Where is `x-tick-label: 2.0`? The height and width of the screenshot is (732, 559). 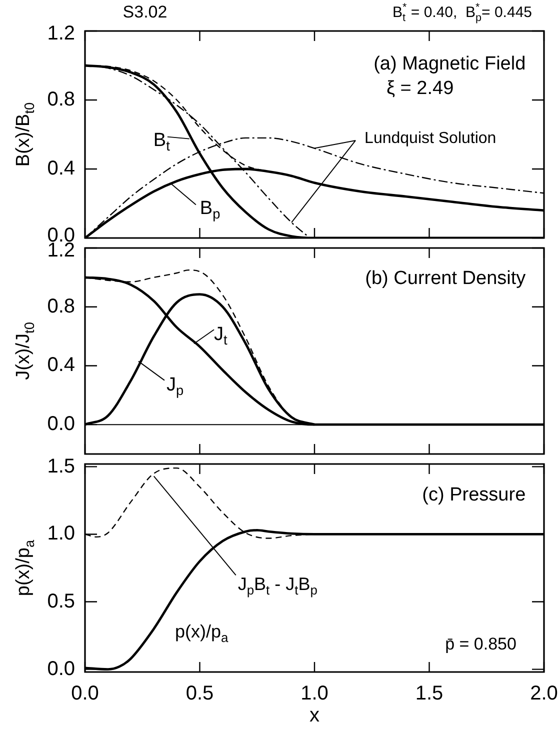
x-tick-label: 2.0 is located at coordinates (544, 693).